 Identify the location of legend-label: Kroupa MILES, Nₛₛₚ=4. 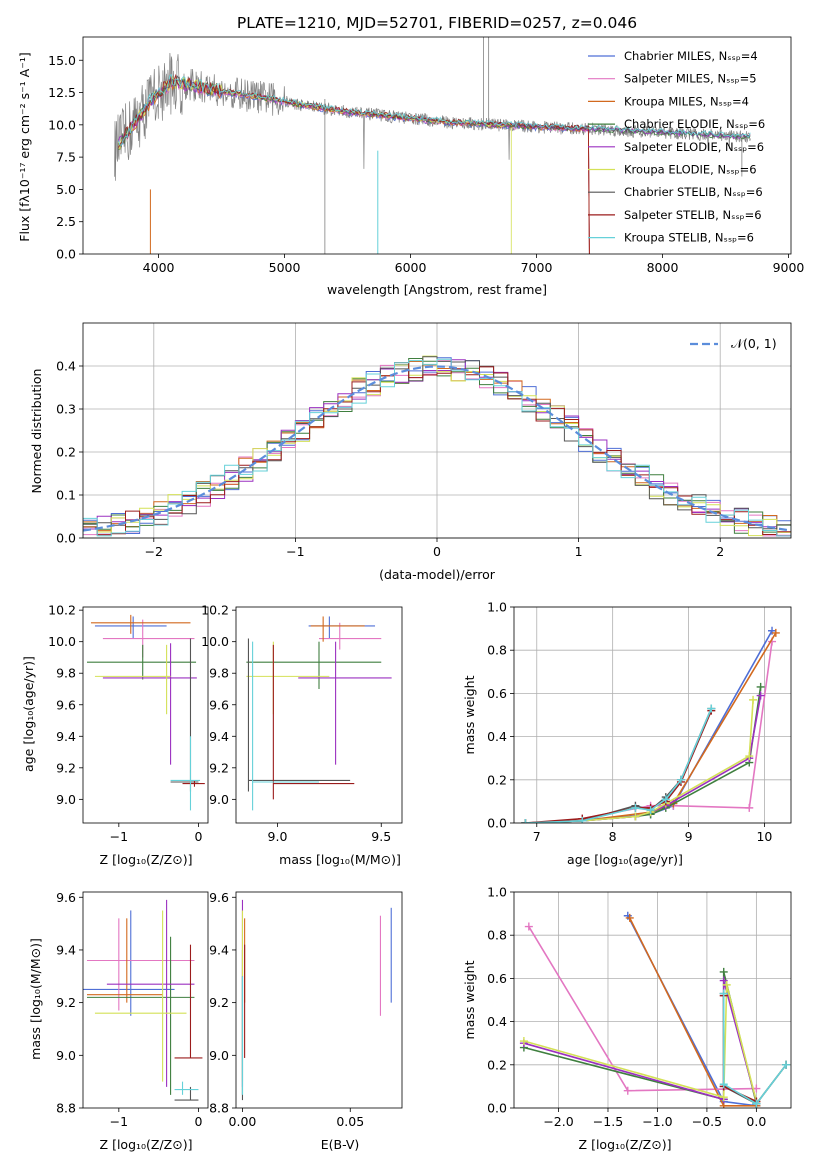
(686, 101).